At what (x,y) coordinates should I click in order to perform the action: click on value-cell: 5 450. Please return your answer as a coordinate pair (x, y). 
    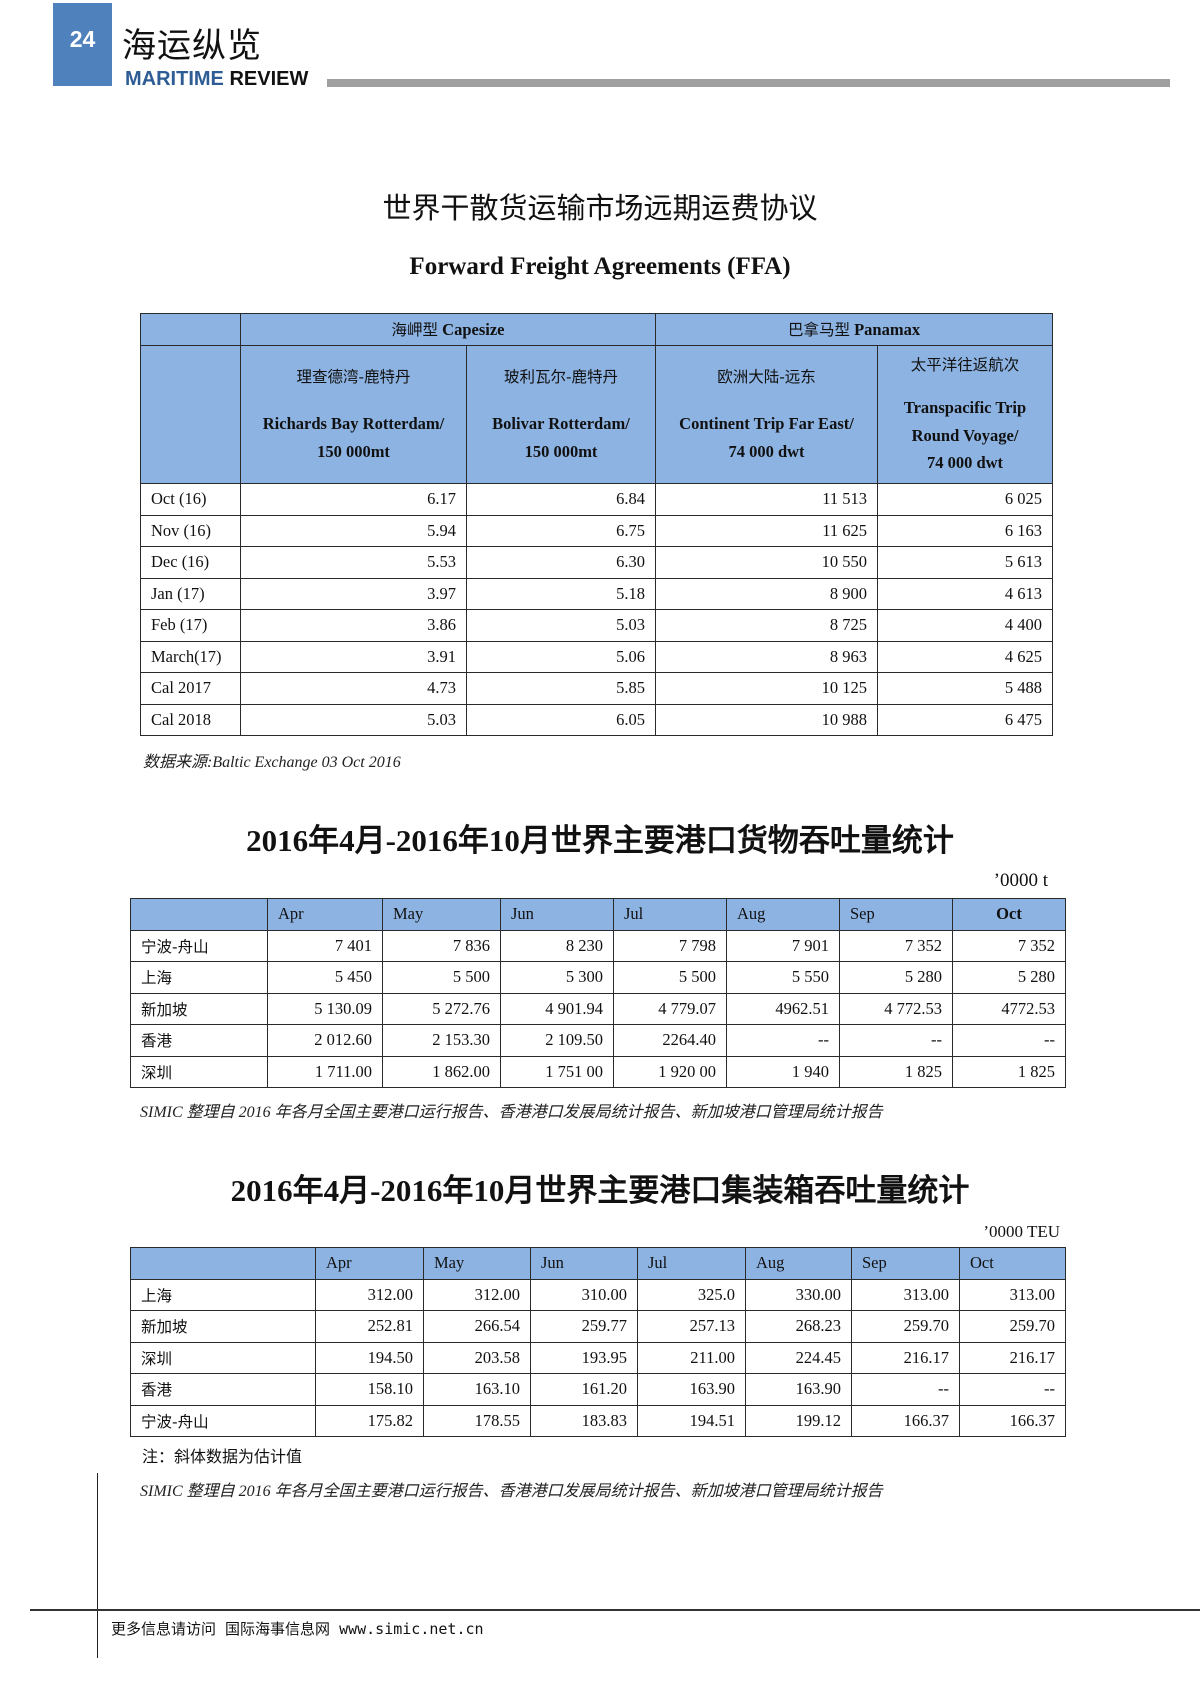
    Looking at the image, I should click on (325, 977).